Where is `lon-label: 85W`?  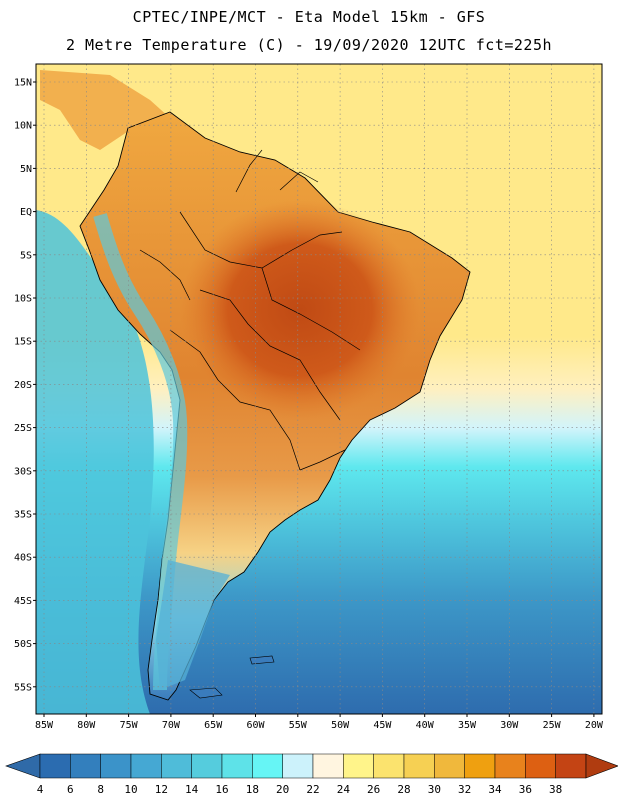
lon-label: 85W is located at coordinates (44, 725).